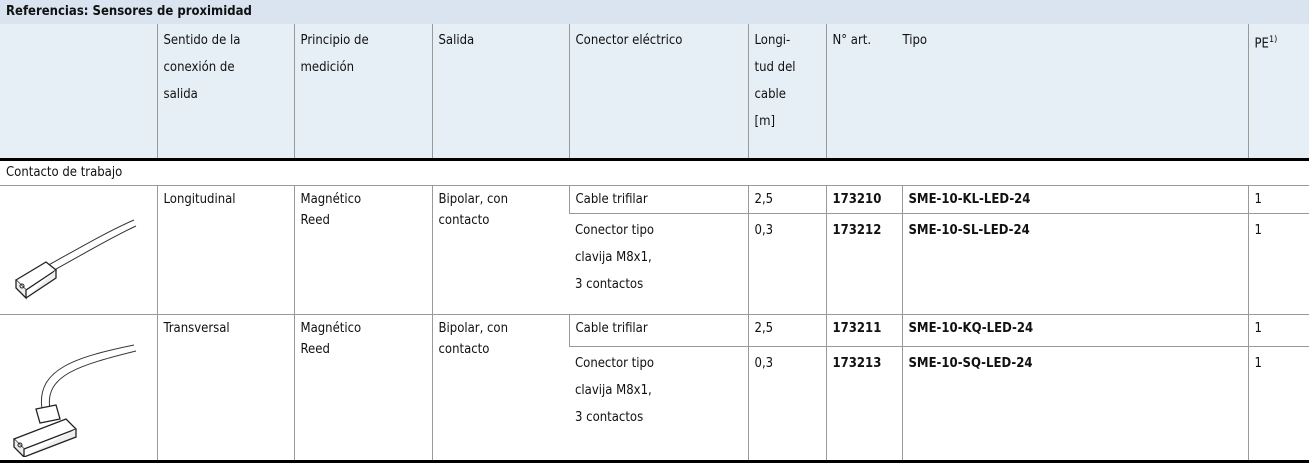 This screenshot has width=1309, height=463. Describe the element at coordinates (225, 92) in the screenshot. I see `header-cell: Sentido de la conexión de salida` at that location.